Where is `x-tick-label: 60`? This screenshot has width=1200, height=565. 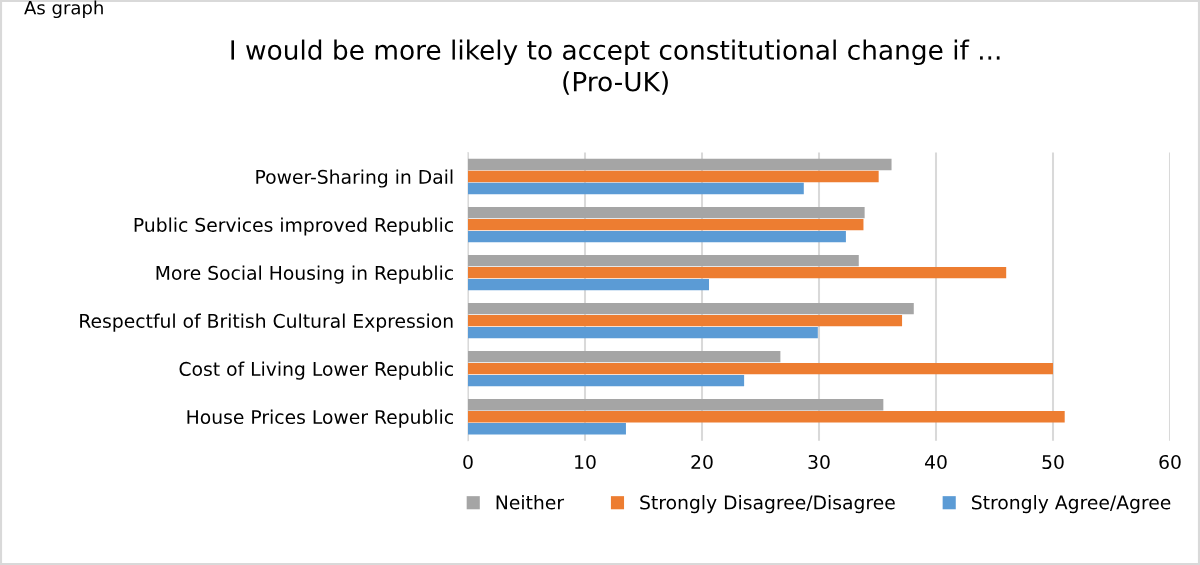
x-tick-label: 60 is located at coordinates (1170, 462).